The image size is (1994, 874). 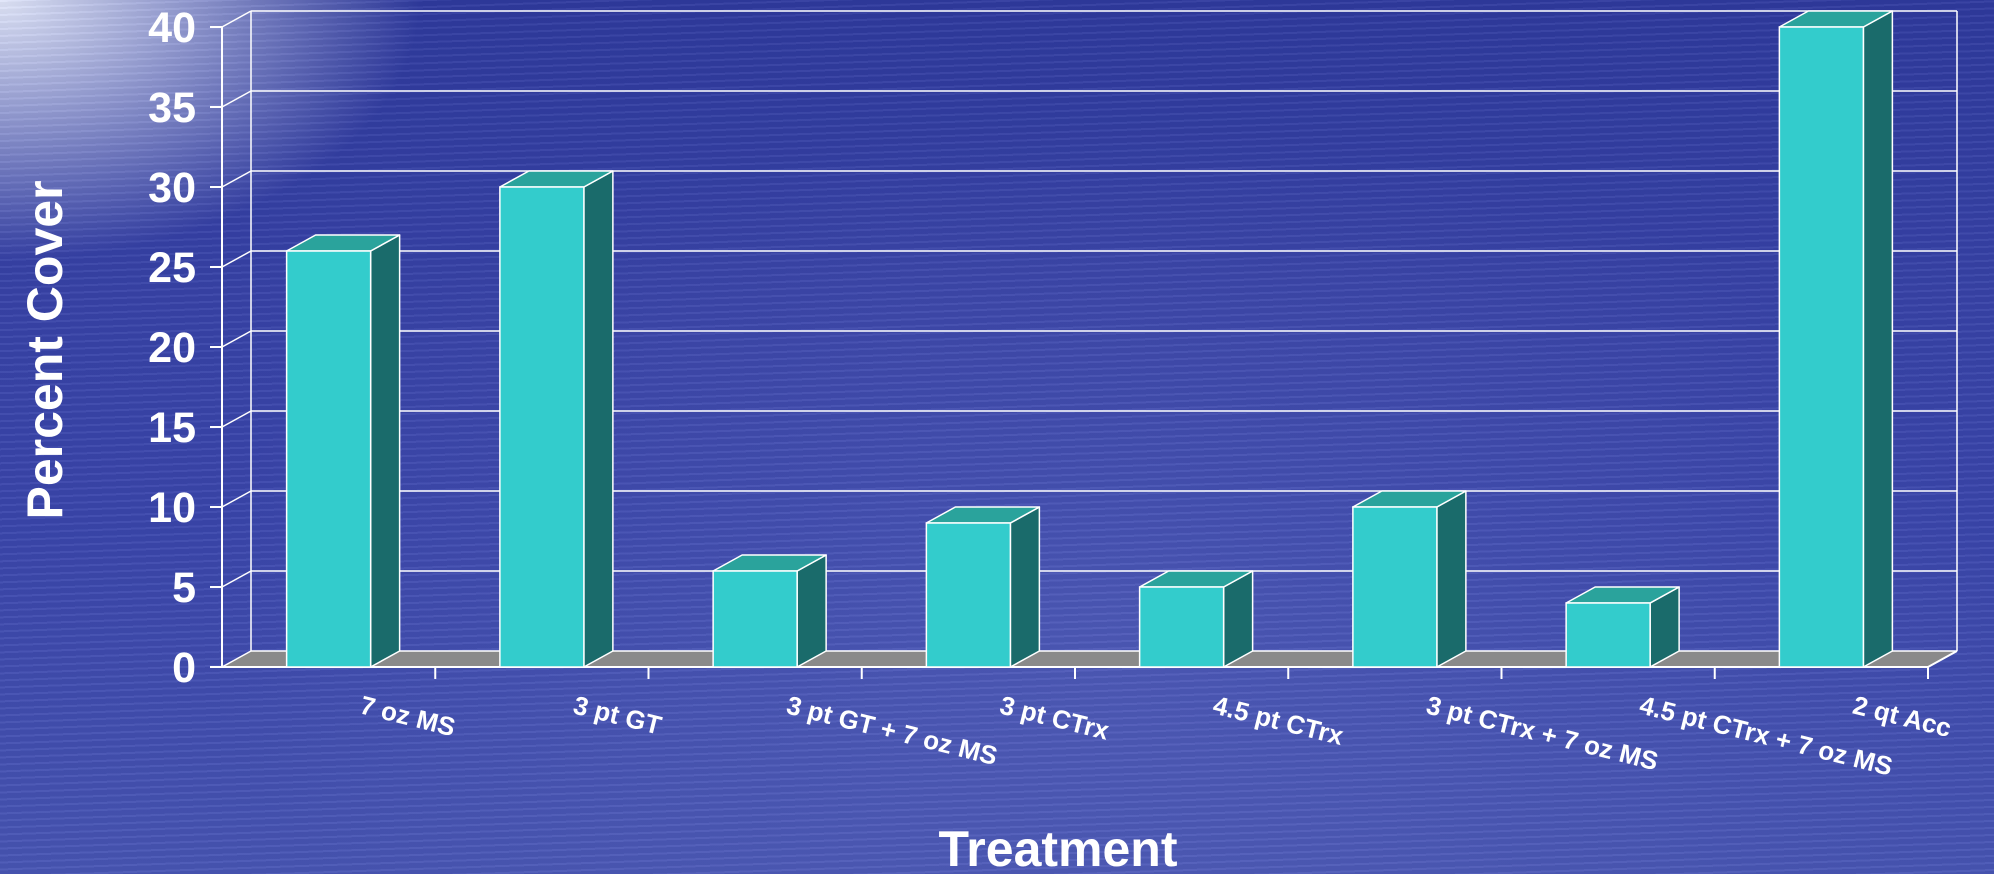 I want to click on x-tick-label: 7 oz MS, so click(x=407, y=716).